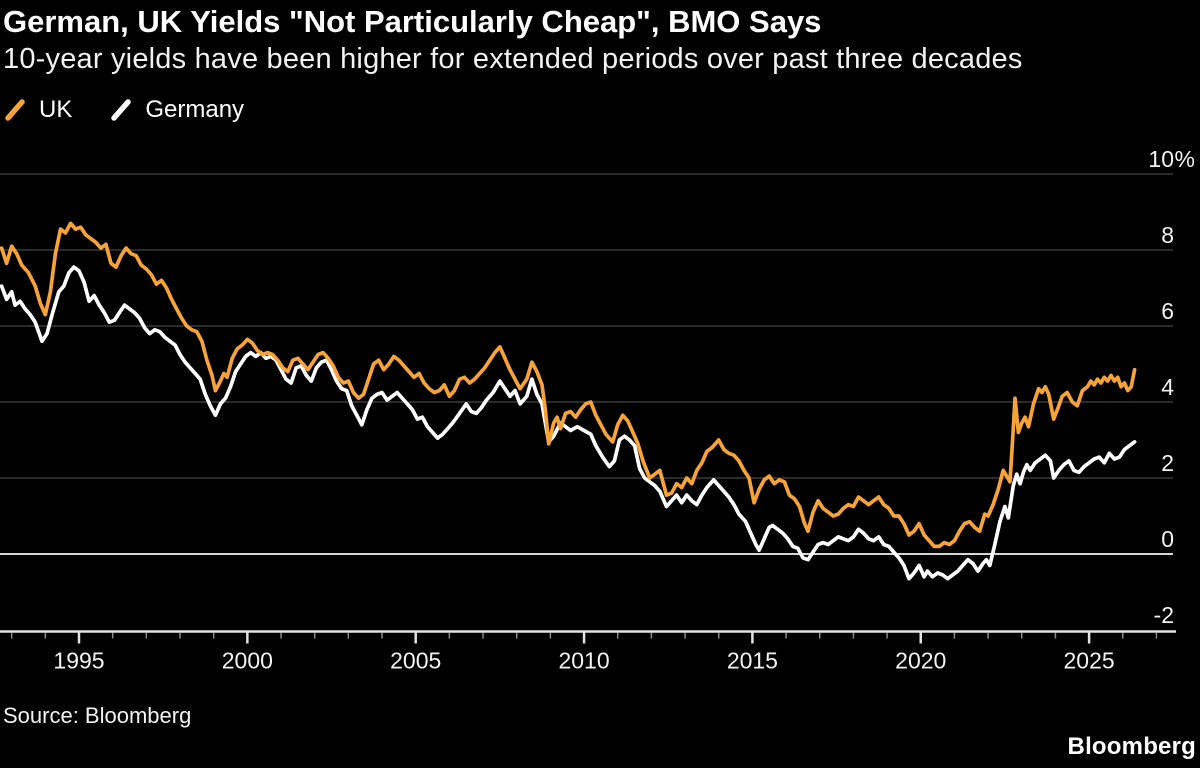 Image resolution: width=1200 pixels, height=768 pixels. I want to click on x-axis-label: 2010, so click(583, 661).